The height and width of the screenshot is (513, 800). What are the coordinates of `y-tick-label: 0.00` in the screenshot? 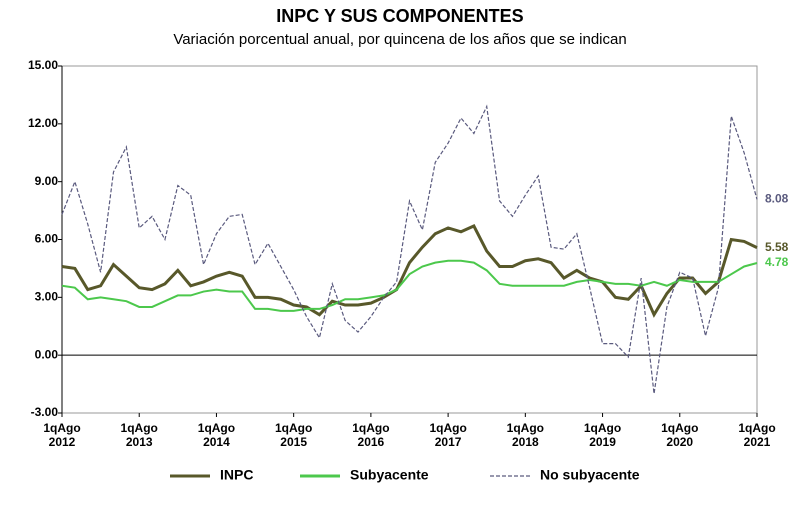 It's located at (47, 354).